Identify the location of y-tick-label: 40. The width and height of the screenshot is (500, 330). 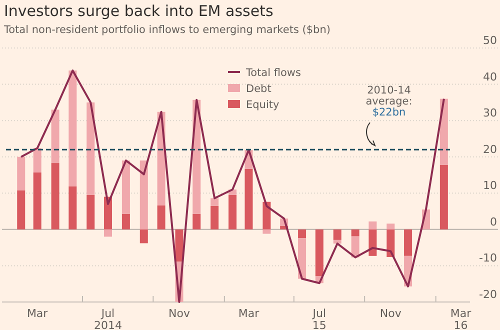
(490, 77).